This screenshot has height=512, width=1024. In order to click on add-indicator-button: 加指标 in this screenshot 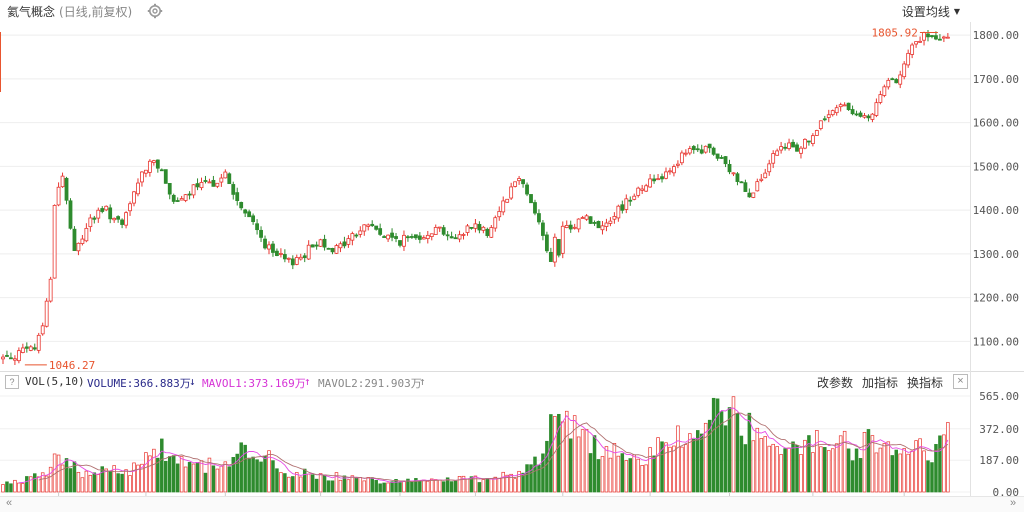, I will do `click(880, 383)`.